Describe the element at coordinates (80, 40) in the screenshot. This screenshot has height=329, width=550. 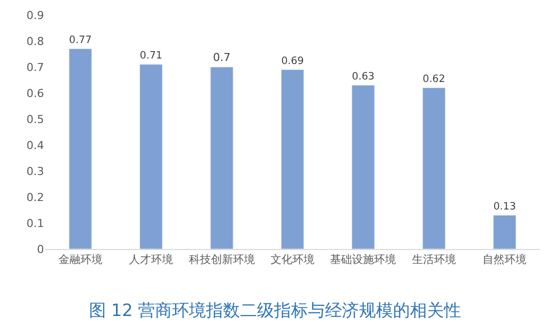
I see `data-label: 0.77` at that location.